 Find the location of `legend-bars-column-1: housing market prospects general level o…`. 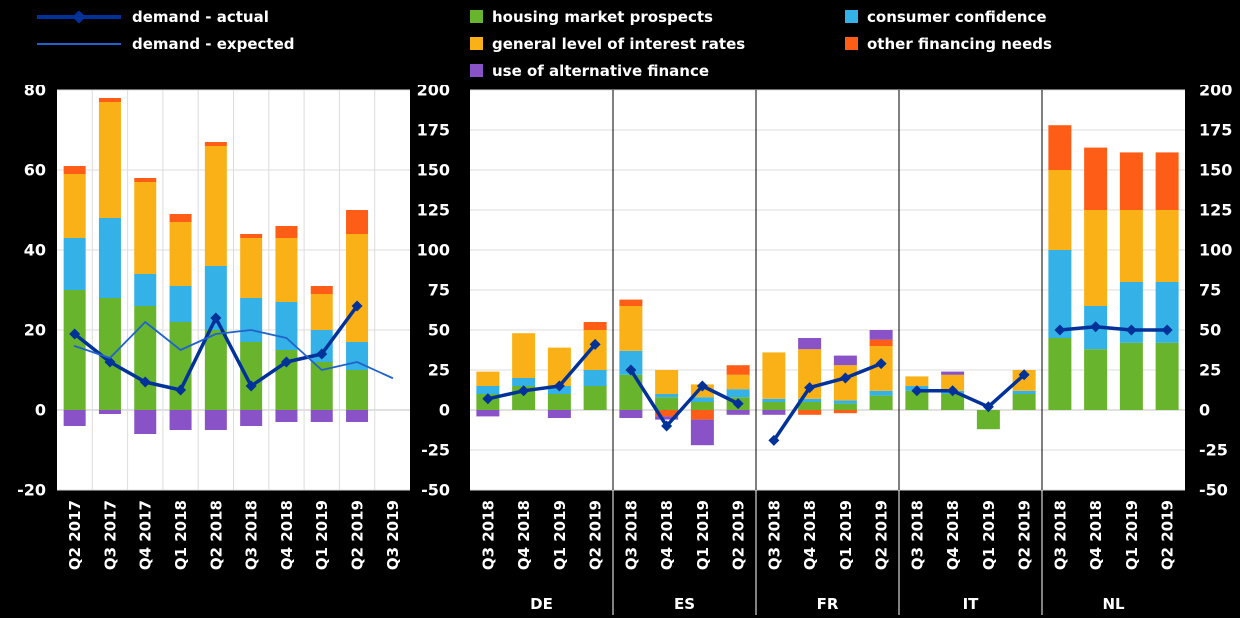

legend-bars-column-1: housing market prospects general level o… is located at coordinates (607, 43).